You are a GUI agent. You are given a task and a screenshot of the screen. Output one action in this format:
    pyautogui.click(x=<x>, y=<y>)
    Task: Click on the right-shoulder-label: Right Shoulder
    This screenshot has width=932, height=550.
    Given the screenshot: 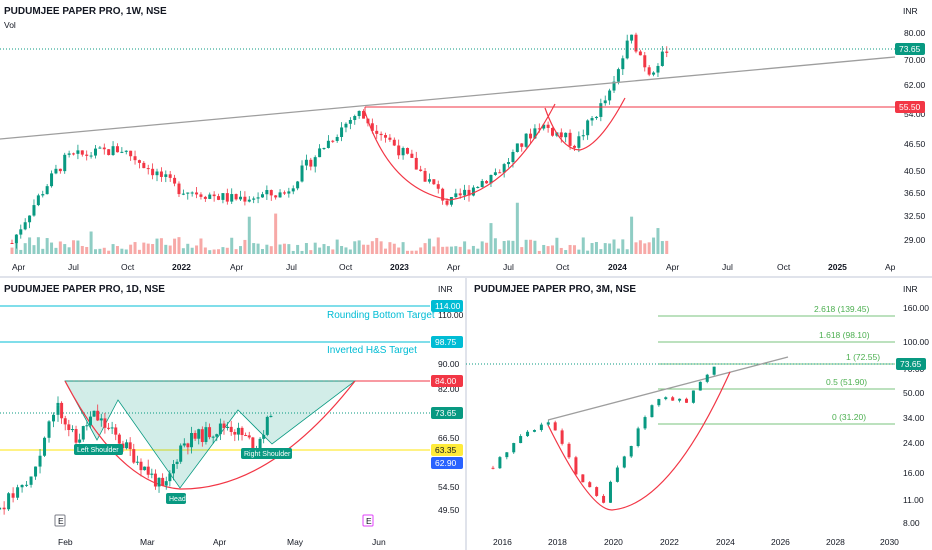 What is the action you would take?
    pyautogui.click(x=267, y=454)
    